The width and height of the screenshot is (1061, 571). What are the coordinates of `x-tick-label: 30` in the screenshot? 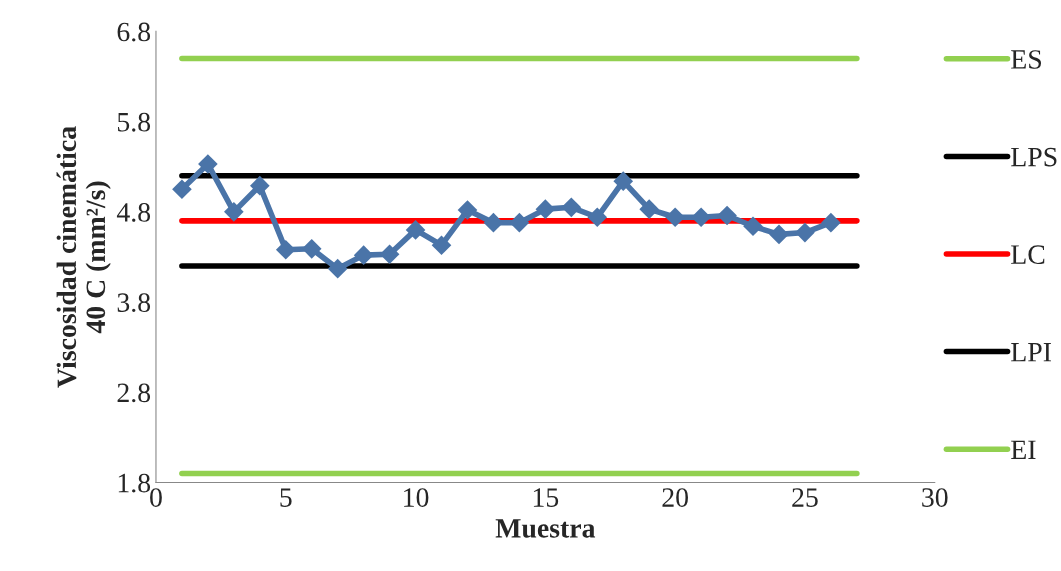 It's located at (935, 497).